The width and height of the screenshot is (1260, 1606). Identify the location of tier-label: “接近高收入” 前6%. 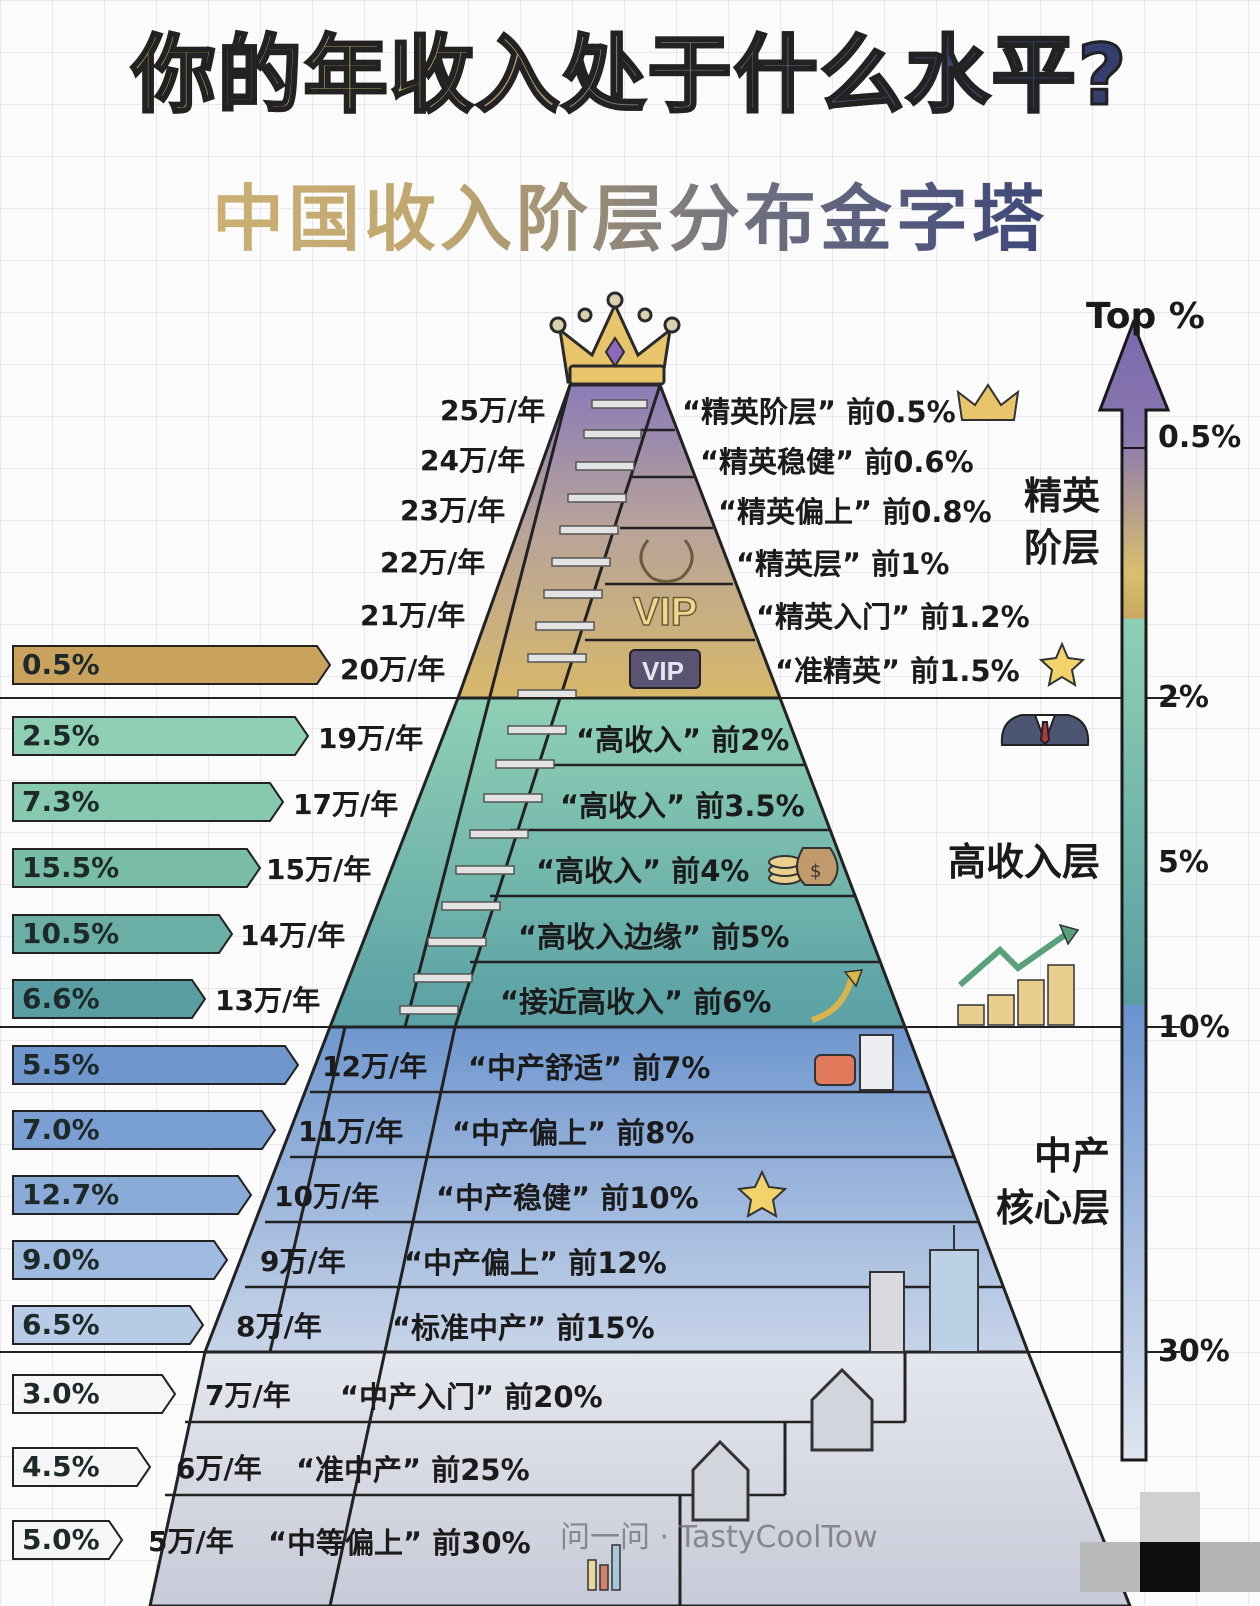
(636, 1002).